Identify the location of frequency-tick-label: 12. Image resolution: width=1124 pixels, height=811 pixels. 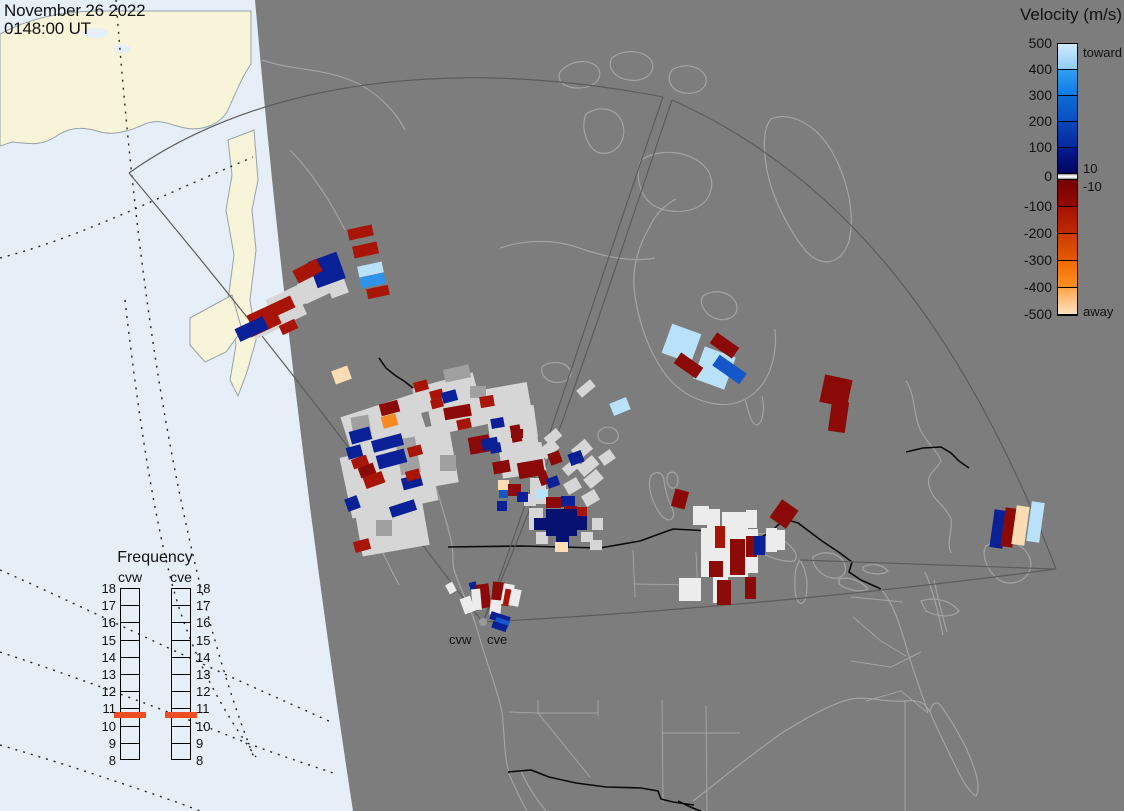
(108, 692).